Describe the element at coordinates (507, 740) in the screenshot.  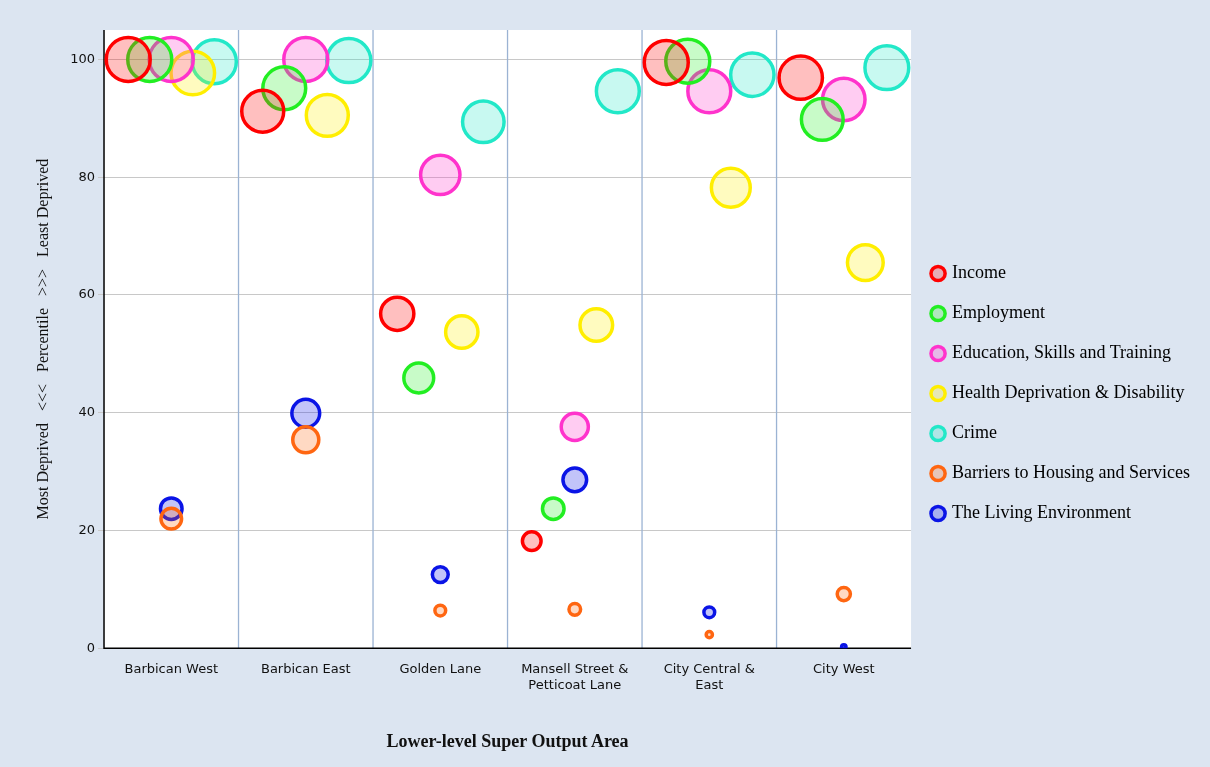
I see `x-axis-title: Lower-level Super Output Area` at that location.